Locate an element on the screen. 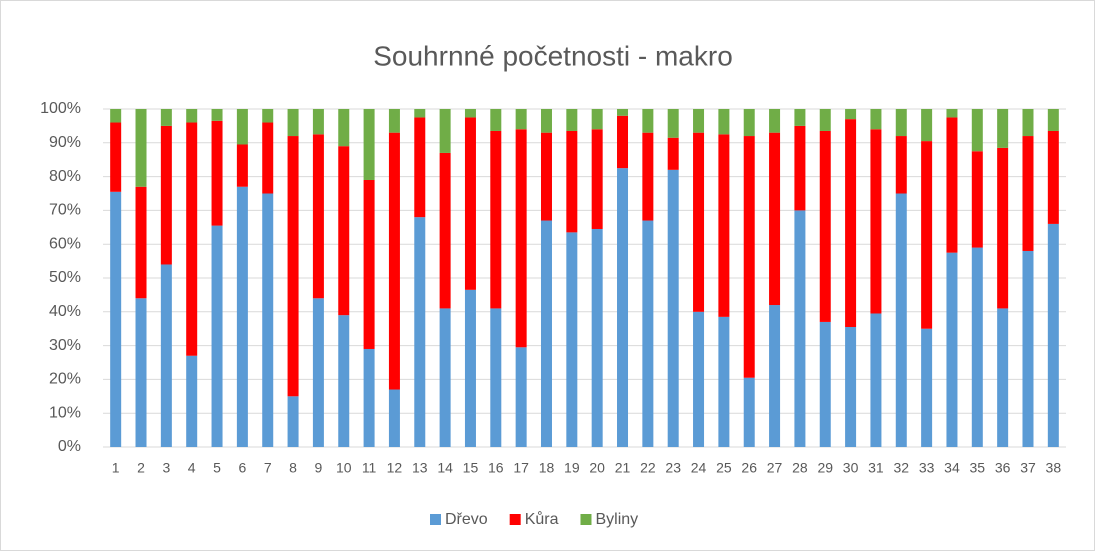 This screenshot has width=1095, height=551. x-tick-label: 14 is located at coordinates (445, 468).